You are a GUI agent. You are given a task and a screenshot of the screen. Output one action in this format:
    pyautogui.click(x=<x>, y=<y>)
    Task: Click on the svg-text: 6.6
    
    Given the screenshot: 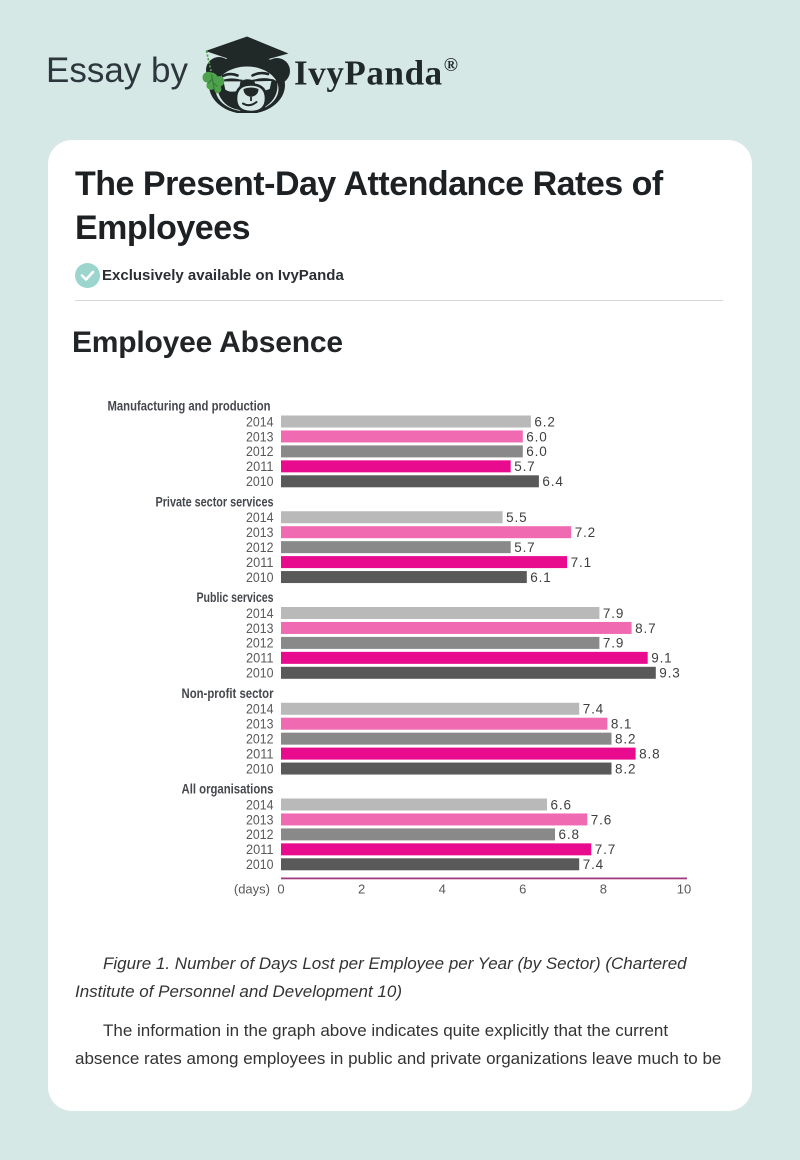 What is the action you would take?
    pyautogui.click(x=561, y=804)
    